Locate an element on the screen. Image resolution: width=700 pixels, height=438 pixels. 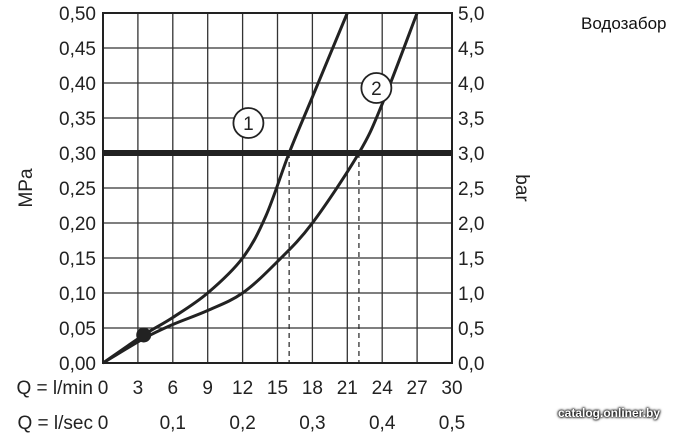
y-left-tick-label: 0,25 is located at coordinates (77, 189).